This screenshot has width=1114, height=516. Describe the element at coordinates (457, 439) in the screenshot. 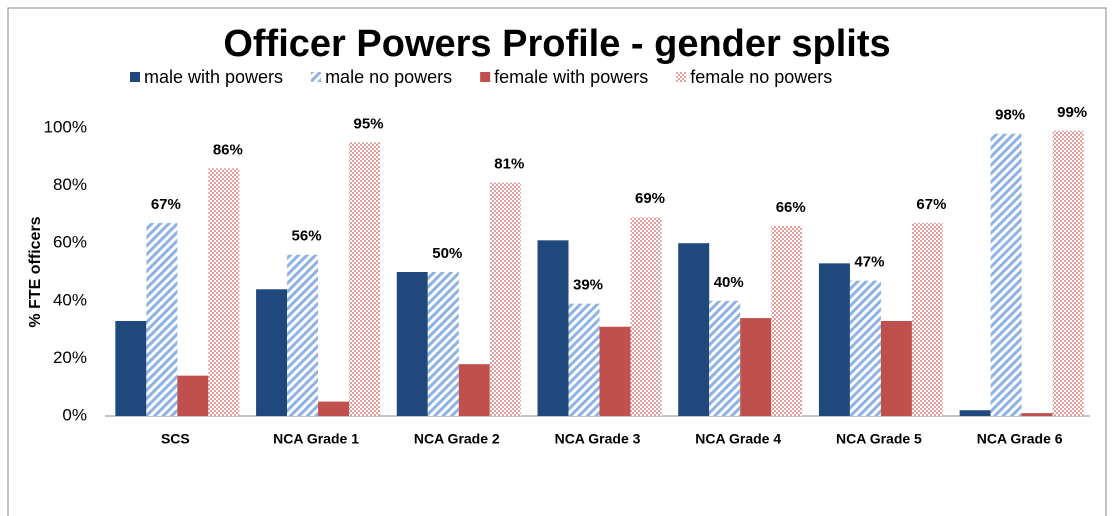

I see `x-tick-label: NCA Grade 2` at that location.